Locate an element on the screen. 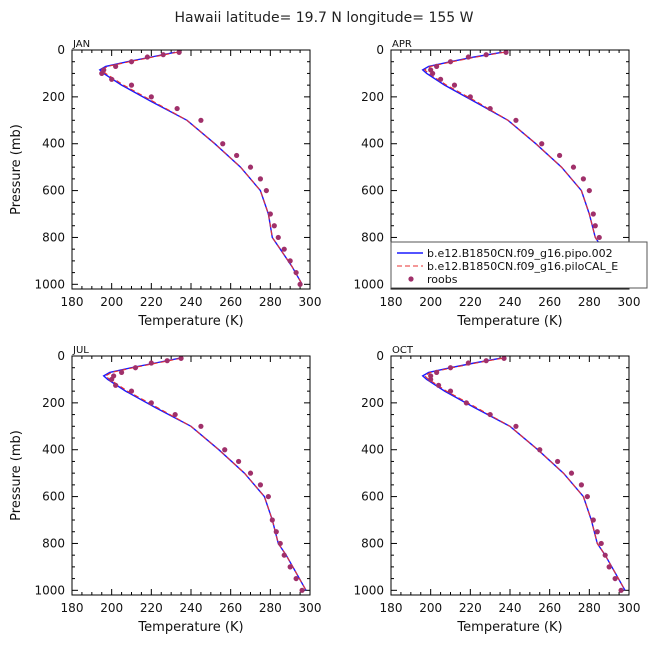 The height and width of the screenshot is (649, 648). legend-label: b.e12.B1850CN.f09_g16.pipo.002 is located at coordinates (520, 253).